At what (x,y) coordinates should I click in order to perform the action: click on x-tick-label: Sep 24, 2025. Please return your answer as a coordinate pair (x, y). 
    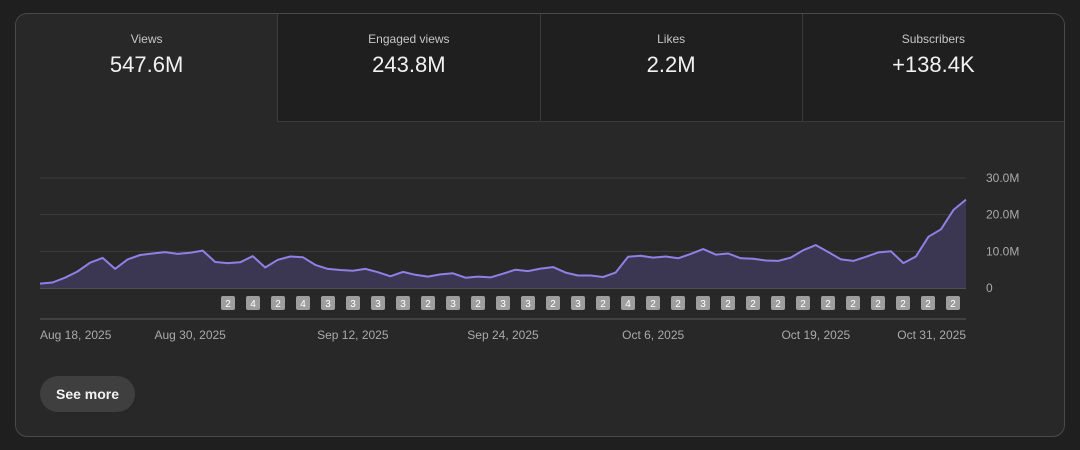
    Looking at the image, I should click on (503, 335).